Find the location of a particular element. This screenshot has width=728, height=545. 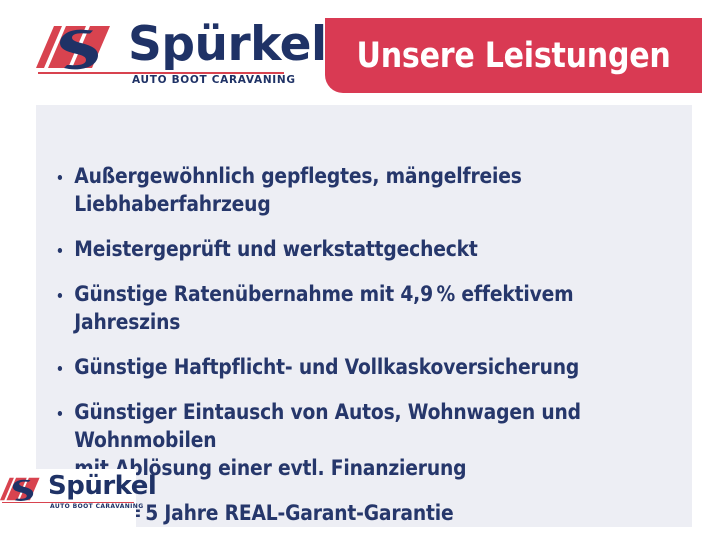

title-banner: Unsere Leistungen is located at coordinates (513, 55).